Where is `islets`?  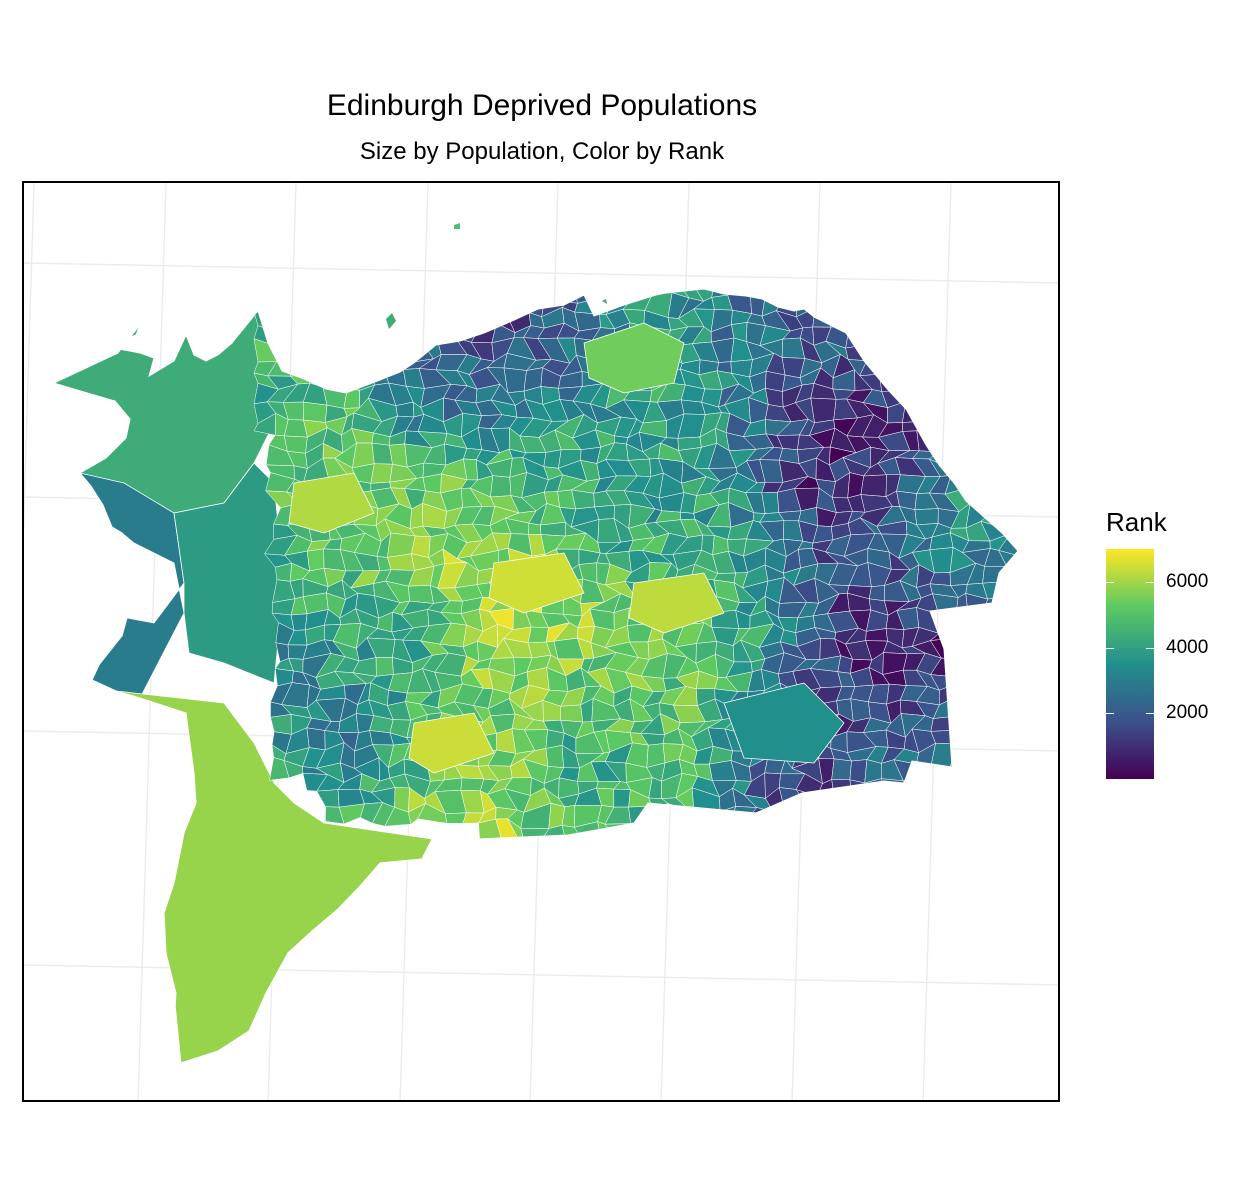
islets is located at coordinates (496, 276).